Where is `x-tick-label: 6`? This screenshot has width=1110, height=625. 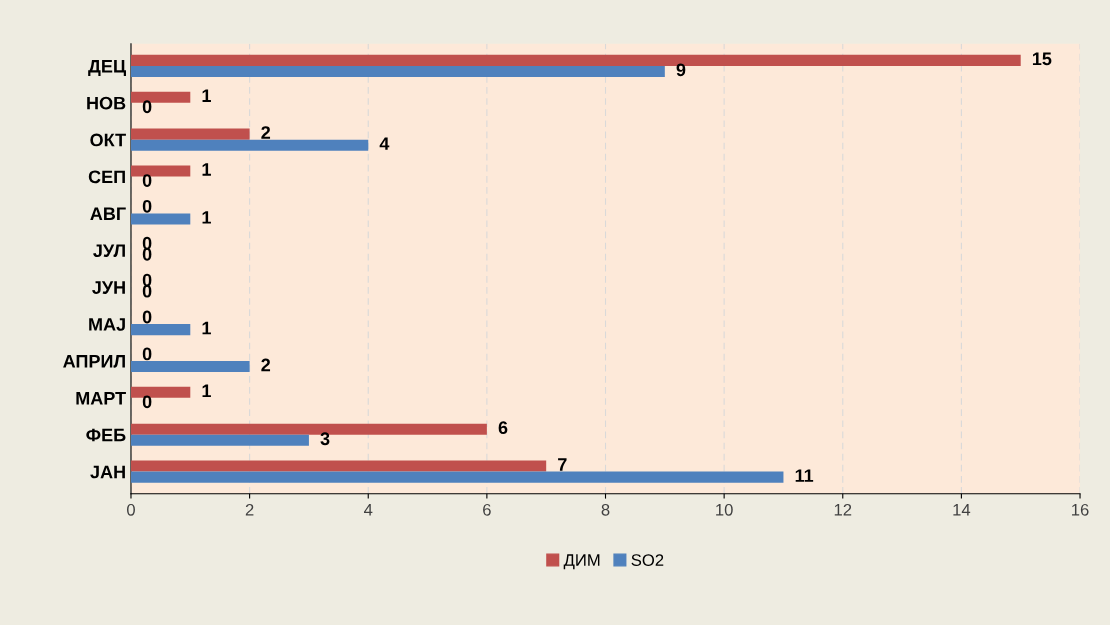 x-tick-label: 6 is located at coordinates (487, 509).